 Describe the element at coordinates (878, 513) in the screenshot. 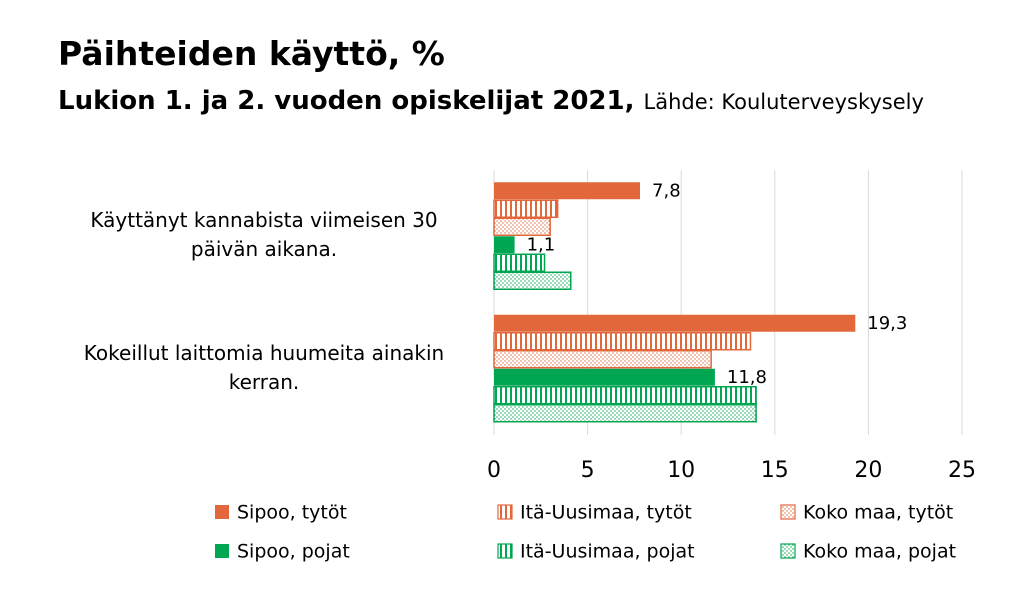

I see `legend-label: Koko maa, tytöt` at that location.